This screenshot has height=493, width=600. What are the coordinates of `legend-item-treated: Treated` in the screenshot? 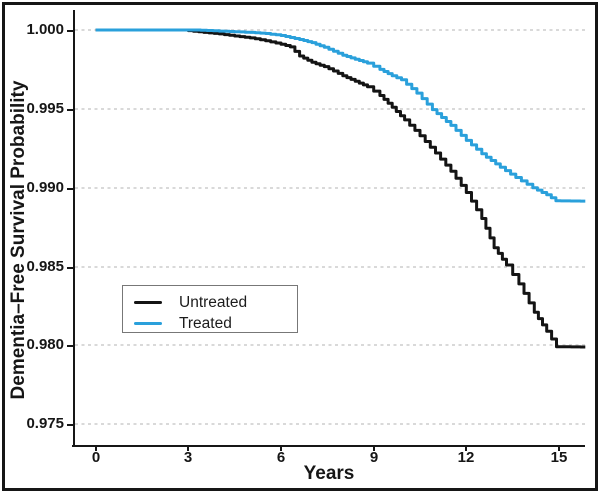 It's located at (215, 324).